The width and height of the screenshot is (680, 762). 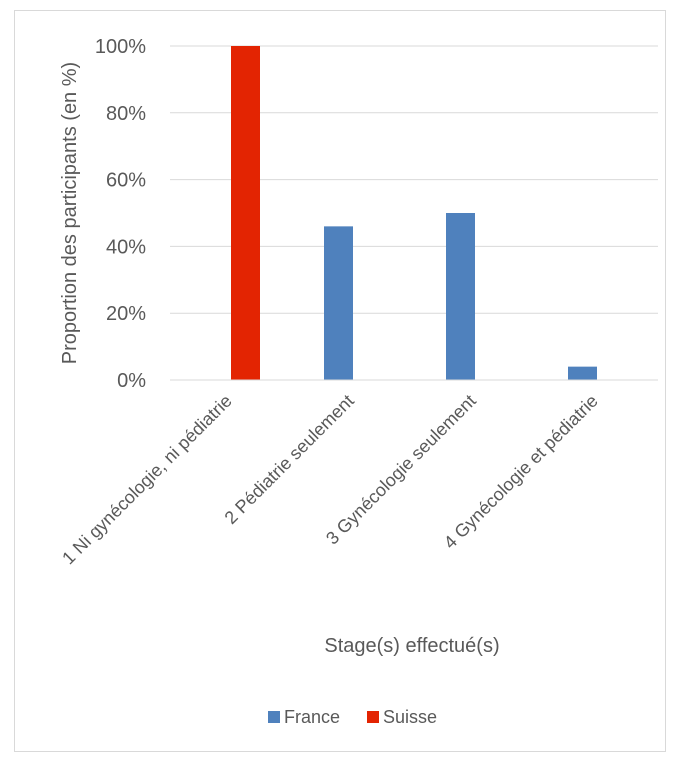 I want to click on y-tick-label: 80%, so click(x=126, y=114).